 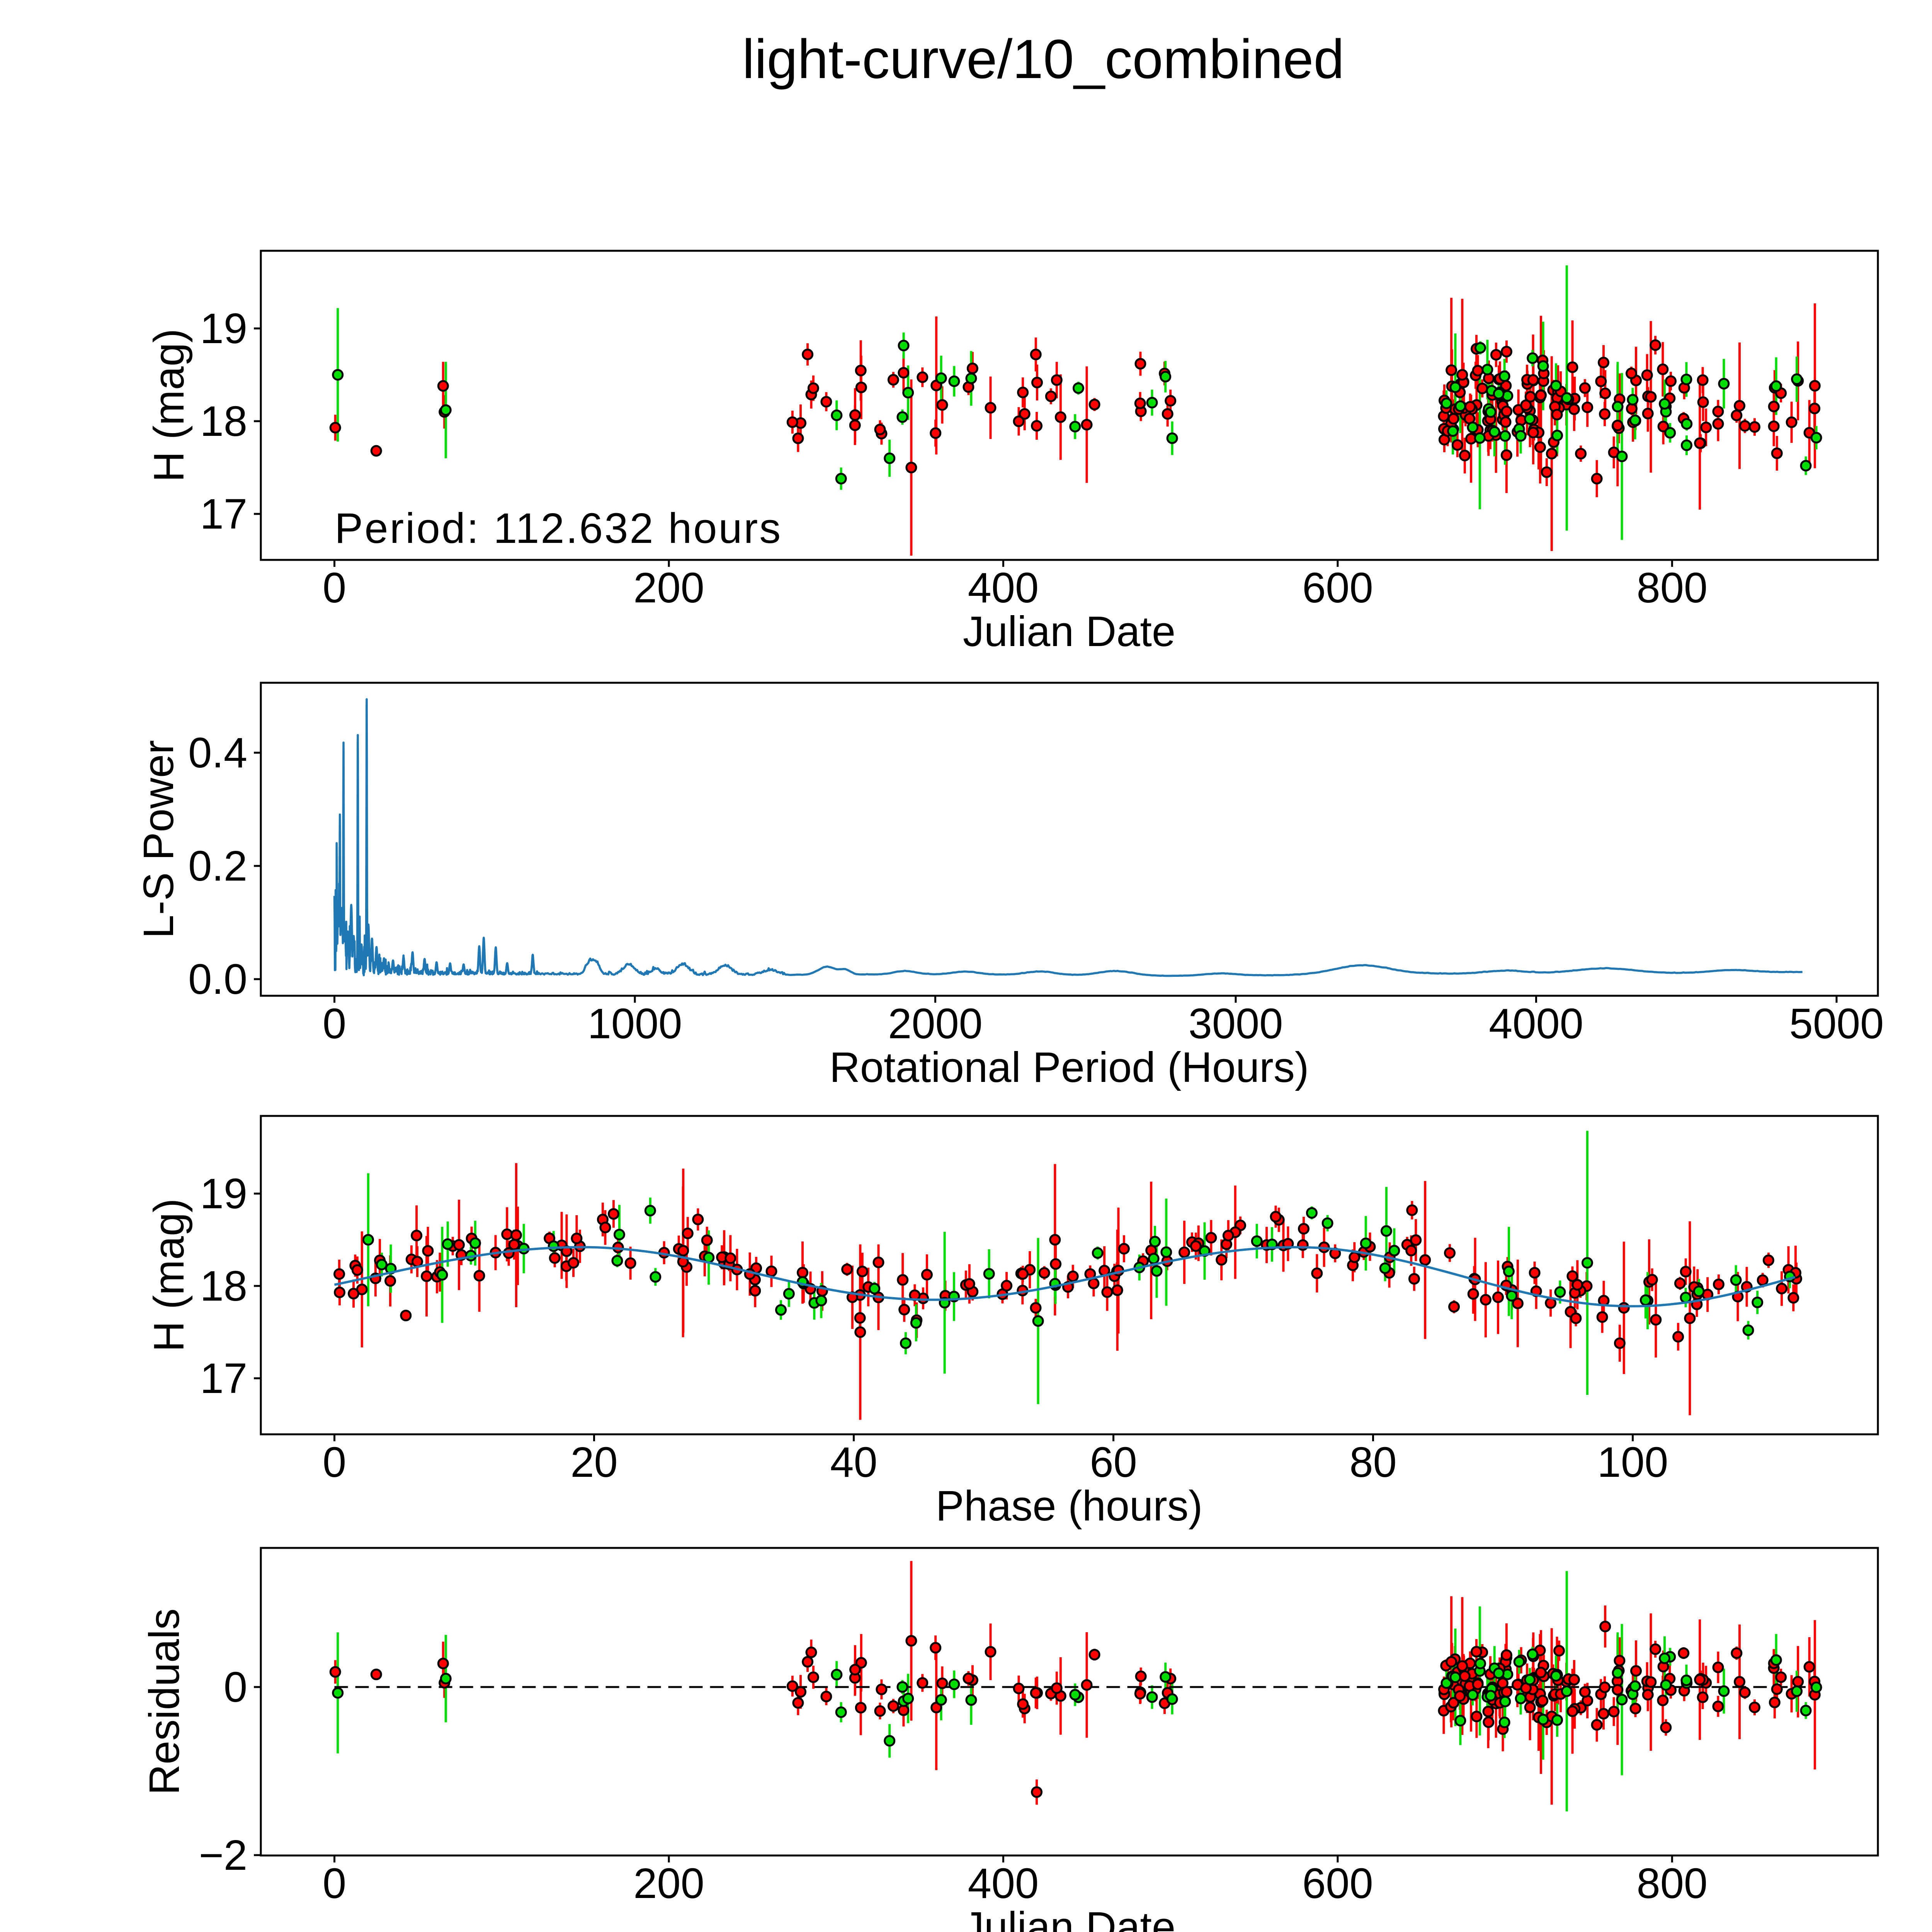 What do you see at coordinates (1373, 1462) in the screenshot?
I see `svg-text: 80` at bounding box center [1373, 1462].